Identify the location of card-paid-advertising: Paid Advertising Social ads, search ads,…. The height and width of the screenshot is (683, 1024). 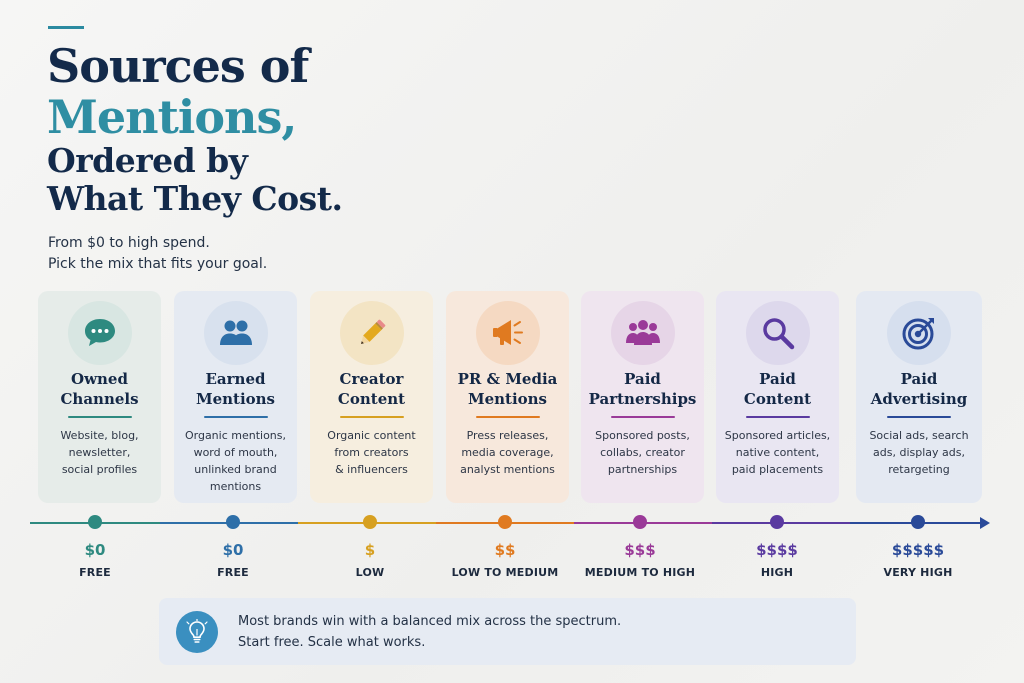
(919, 397).